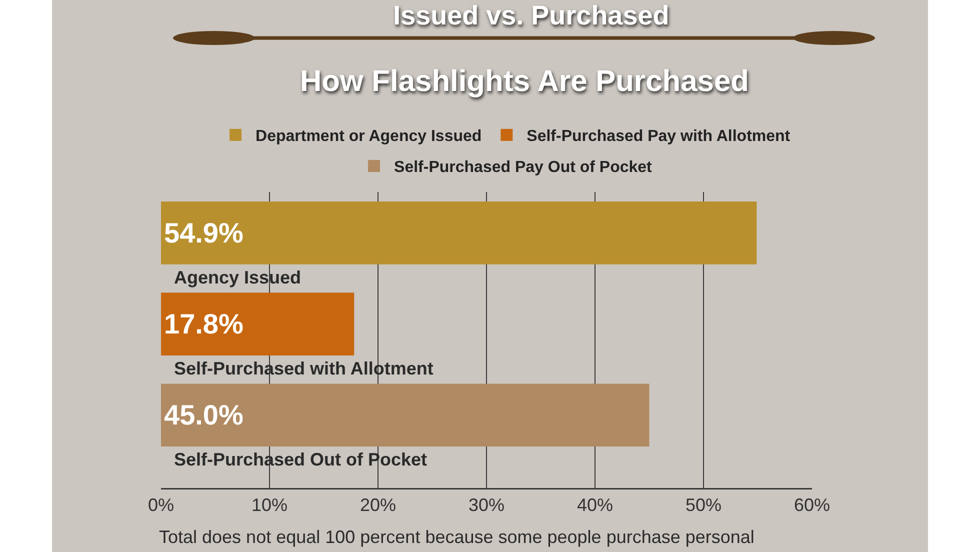  I want to click on data-label: 45.0%, so click(204, 415).